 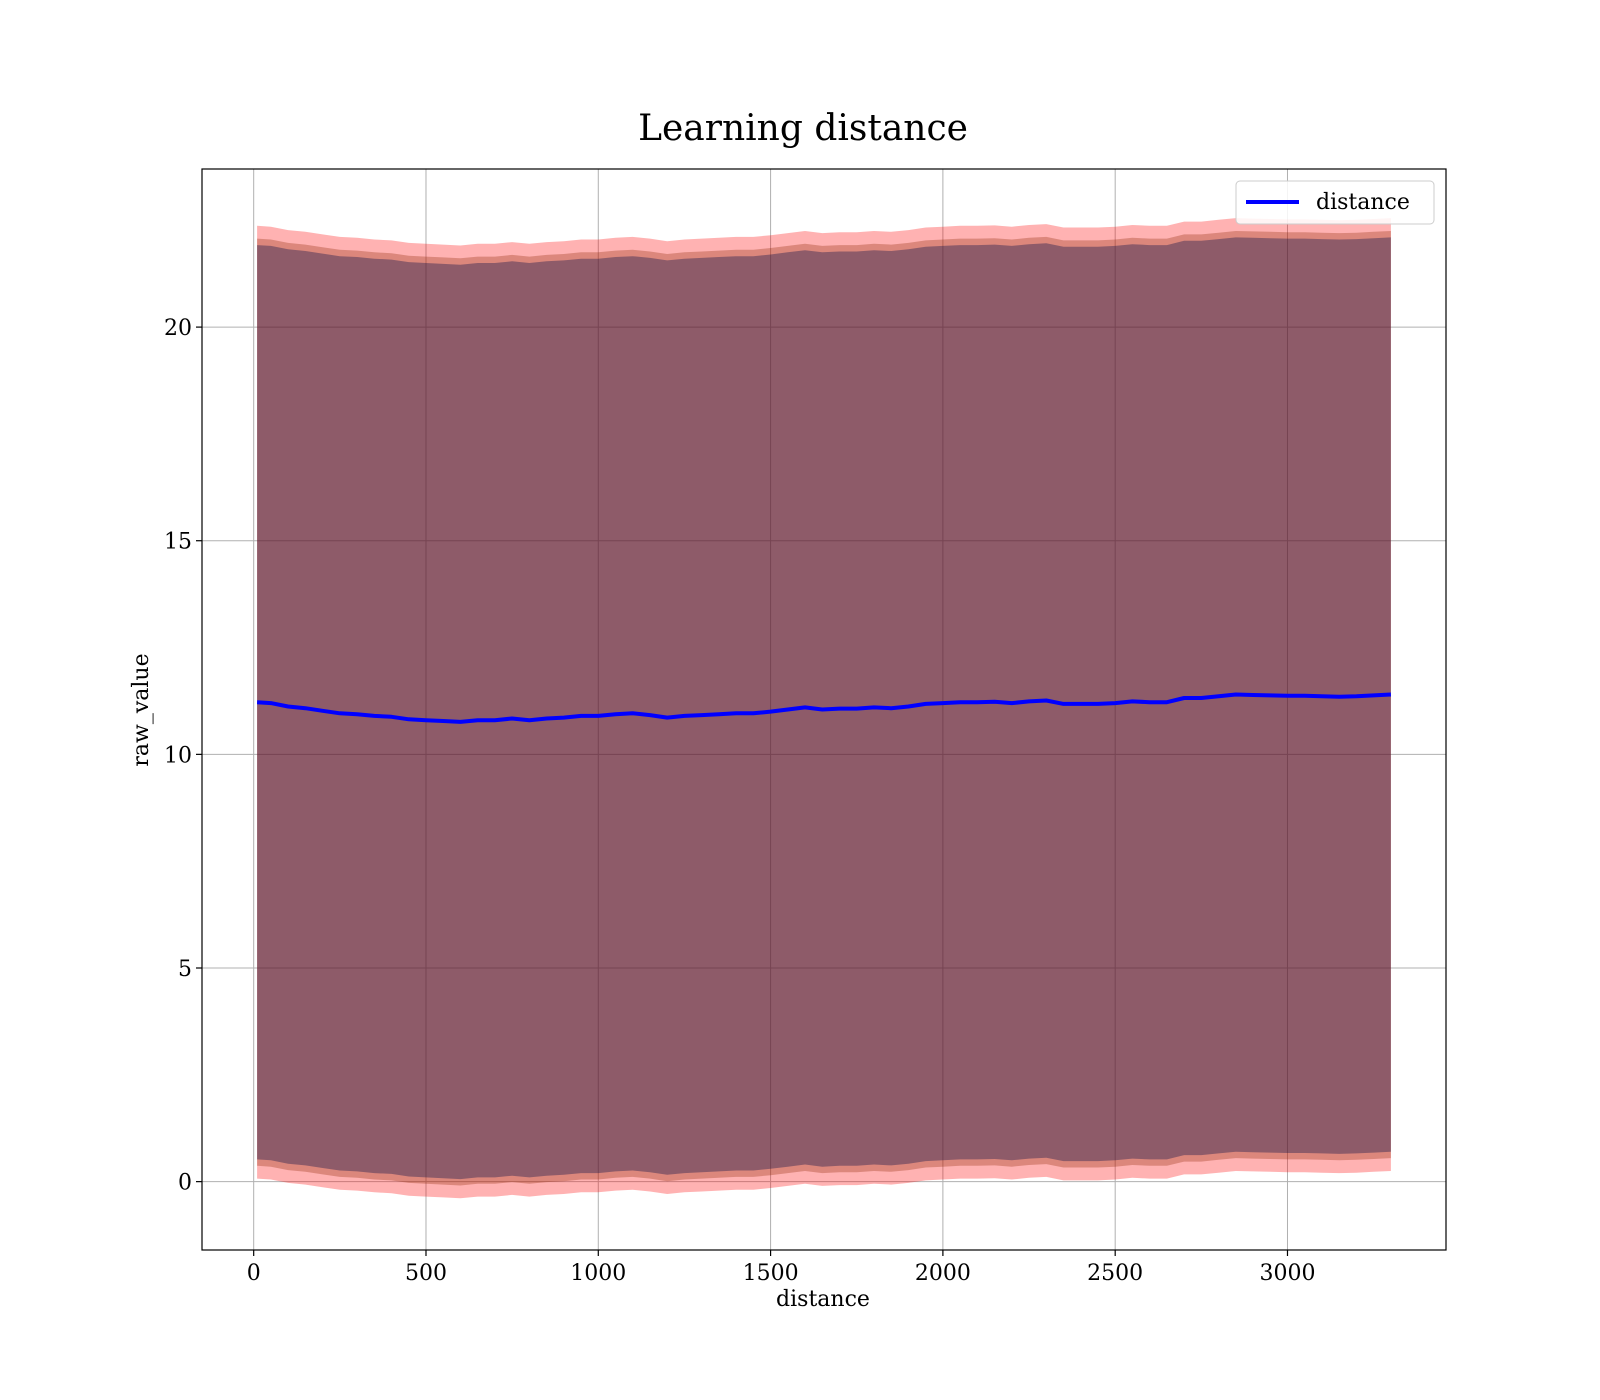 I want to click on chart-title: Learning distance, so click(x=803, y=128).